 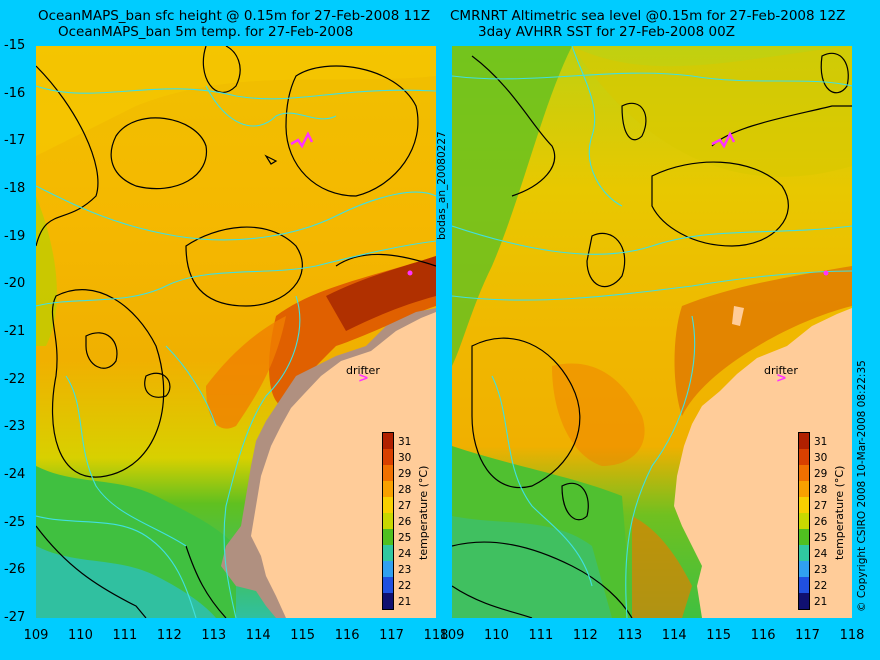 What do you see at coordinates (15, 379) in the screenshot?
I see `y-axis-label: -22` at bounding box center [15, 379].